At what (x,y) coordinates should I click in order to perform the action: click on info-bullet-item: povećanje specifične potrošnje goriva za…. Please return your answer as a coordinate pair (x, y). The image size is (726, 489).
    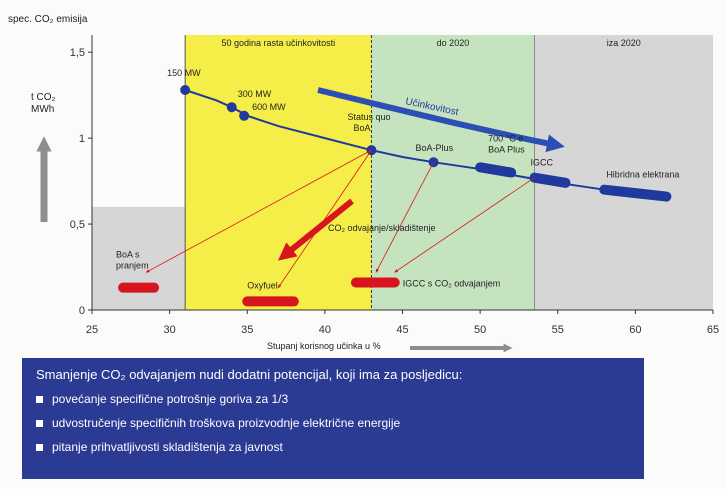
    Looking at the image, I should click on (334, 399).